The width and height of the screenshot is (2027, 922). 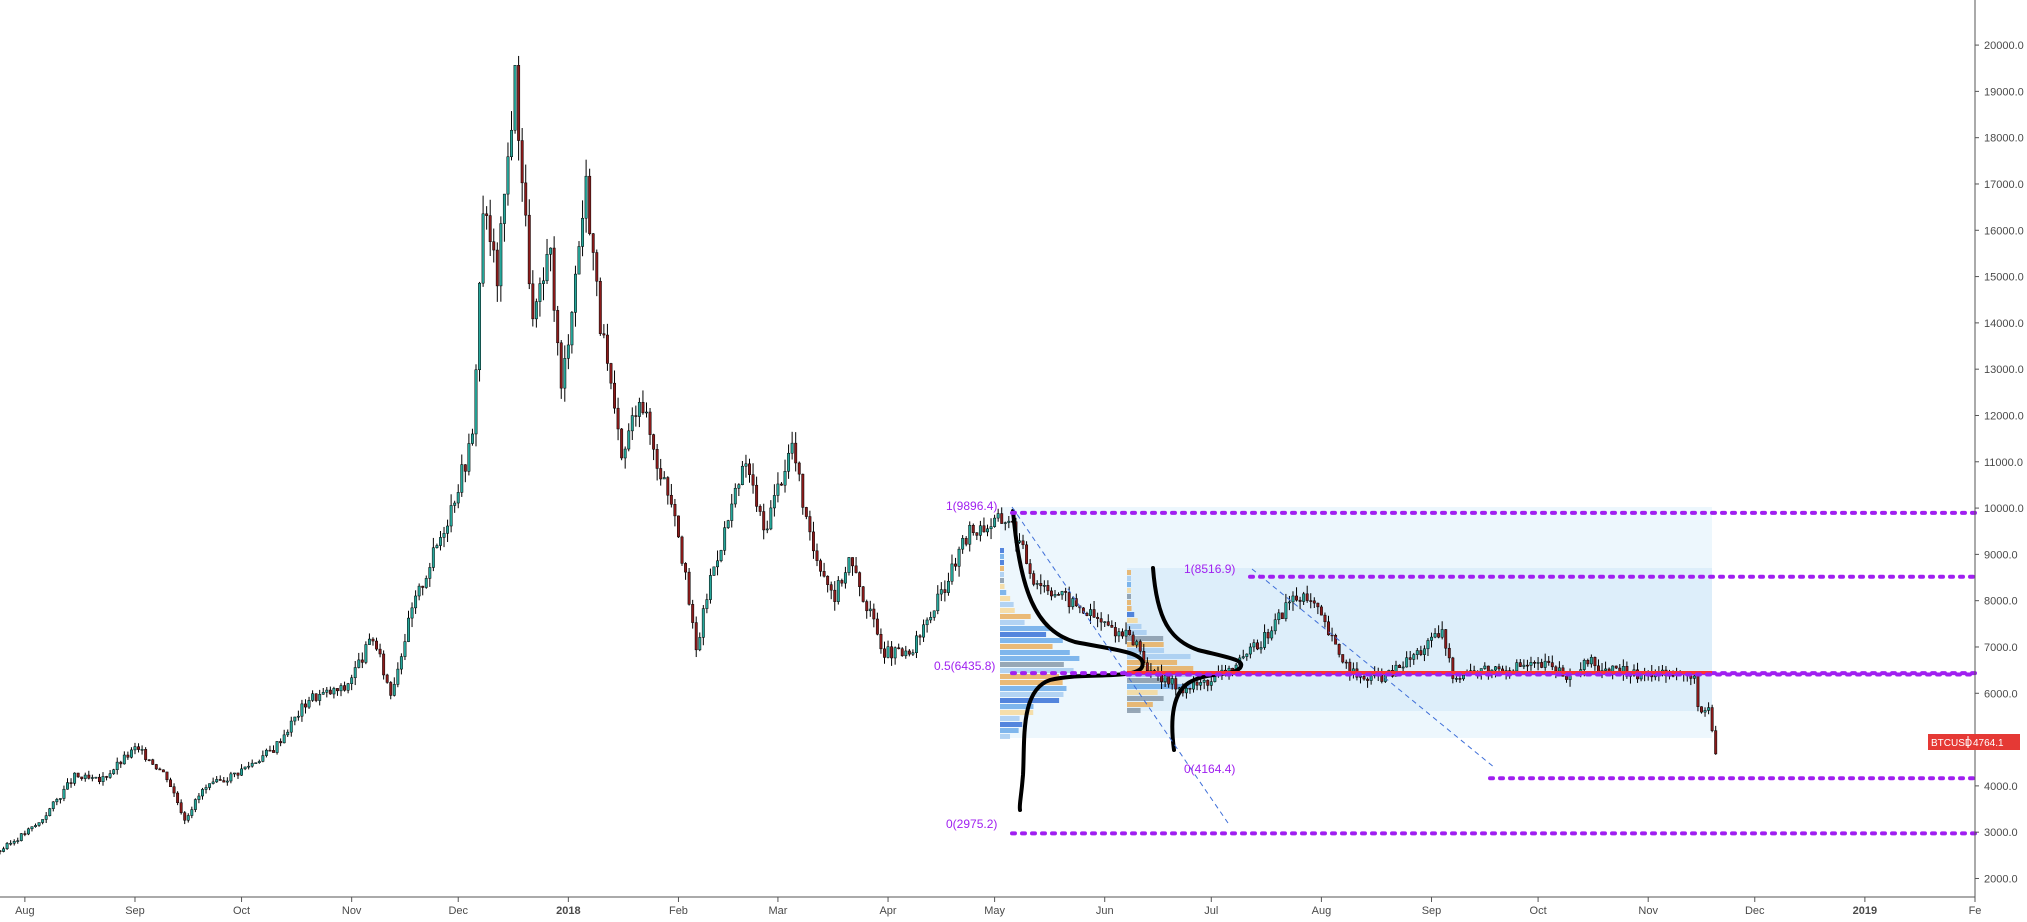 I want to click on y-tick-label: 11000.0, so click(x=2003, y=463).